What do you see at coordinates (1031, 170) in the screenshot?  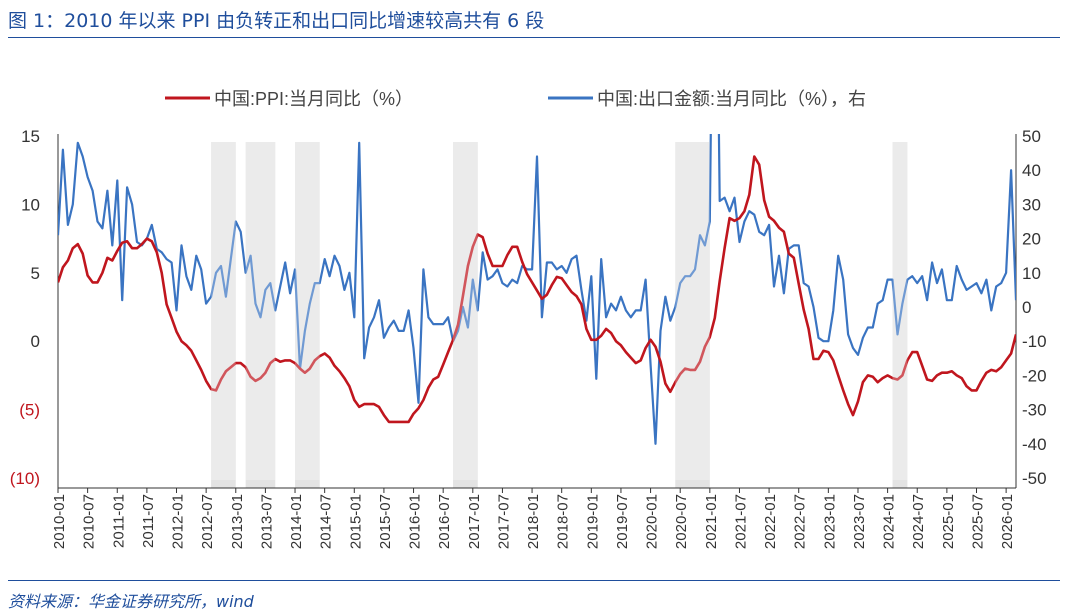 I see `right-tick-label: 40` at bounding box center [1031, 170].